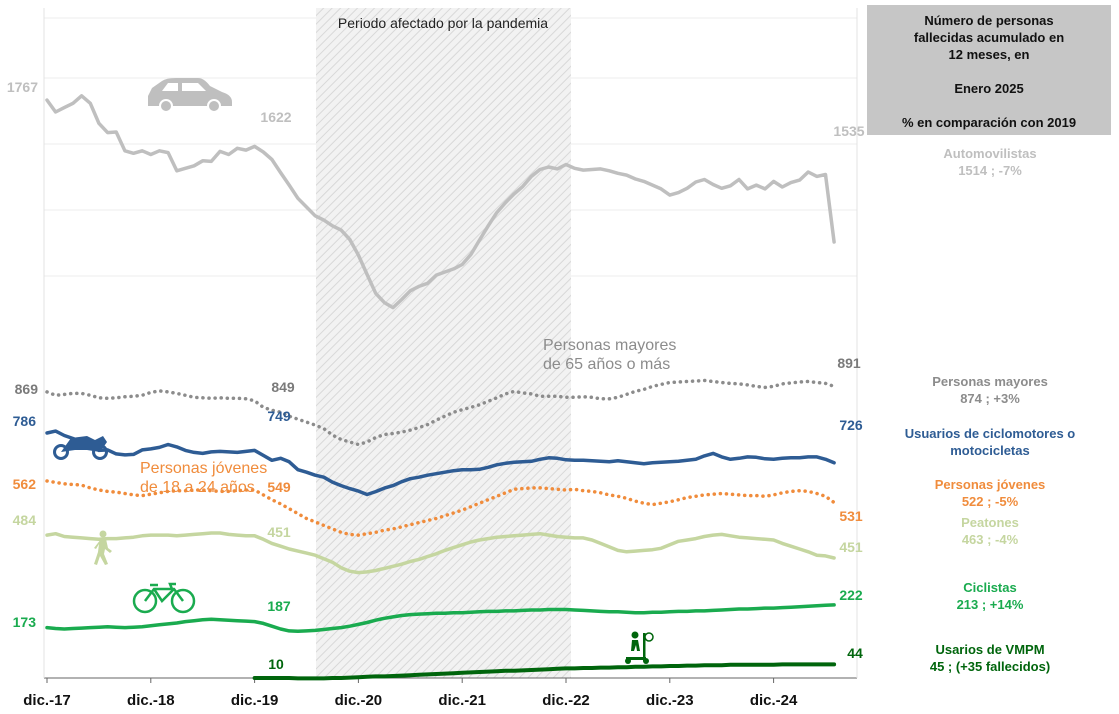  Describe the element at coordinates (851, 547) in the screenshot. I see `end-value-label-ped: 451` at that location.